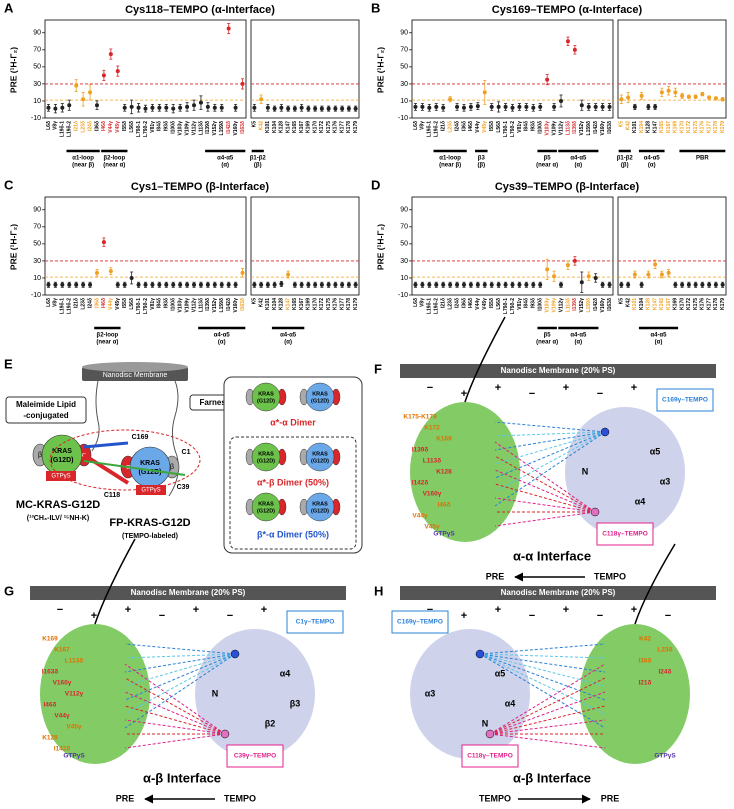 This screenshot has width=734, height=809. Describe the element at coordinates (378, 368) in the screenshot. I see `panel-letter: F` at that location.